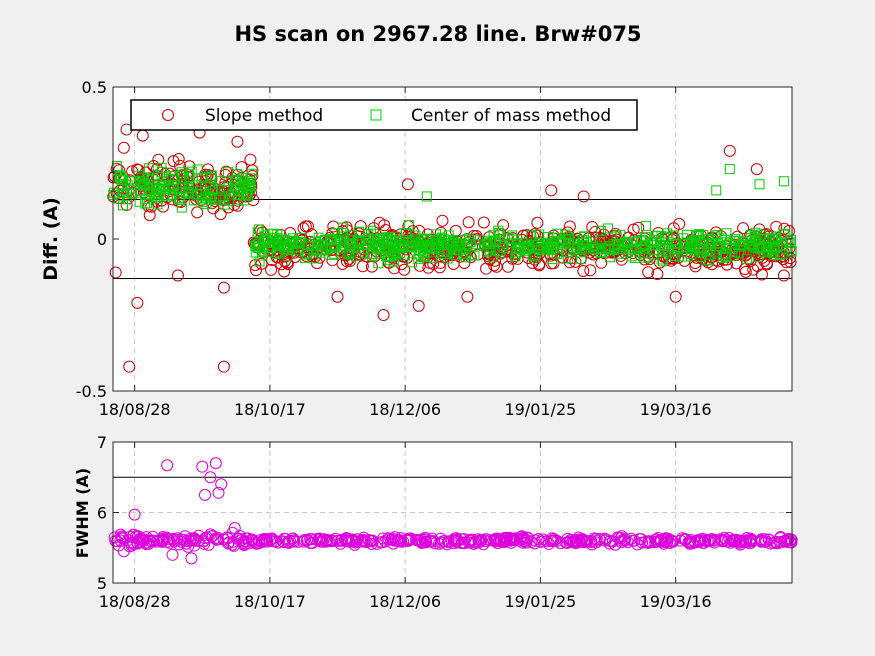  I want to click on x-tick-label: 18/12/06, so click(405, 409).